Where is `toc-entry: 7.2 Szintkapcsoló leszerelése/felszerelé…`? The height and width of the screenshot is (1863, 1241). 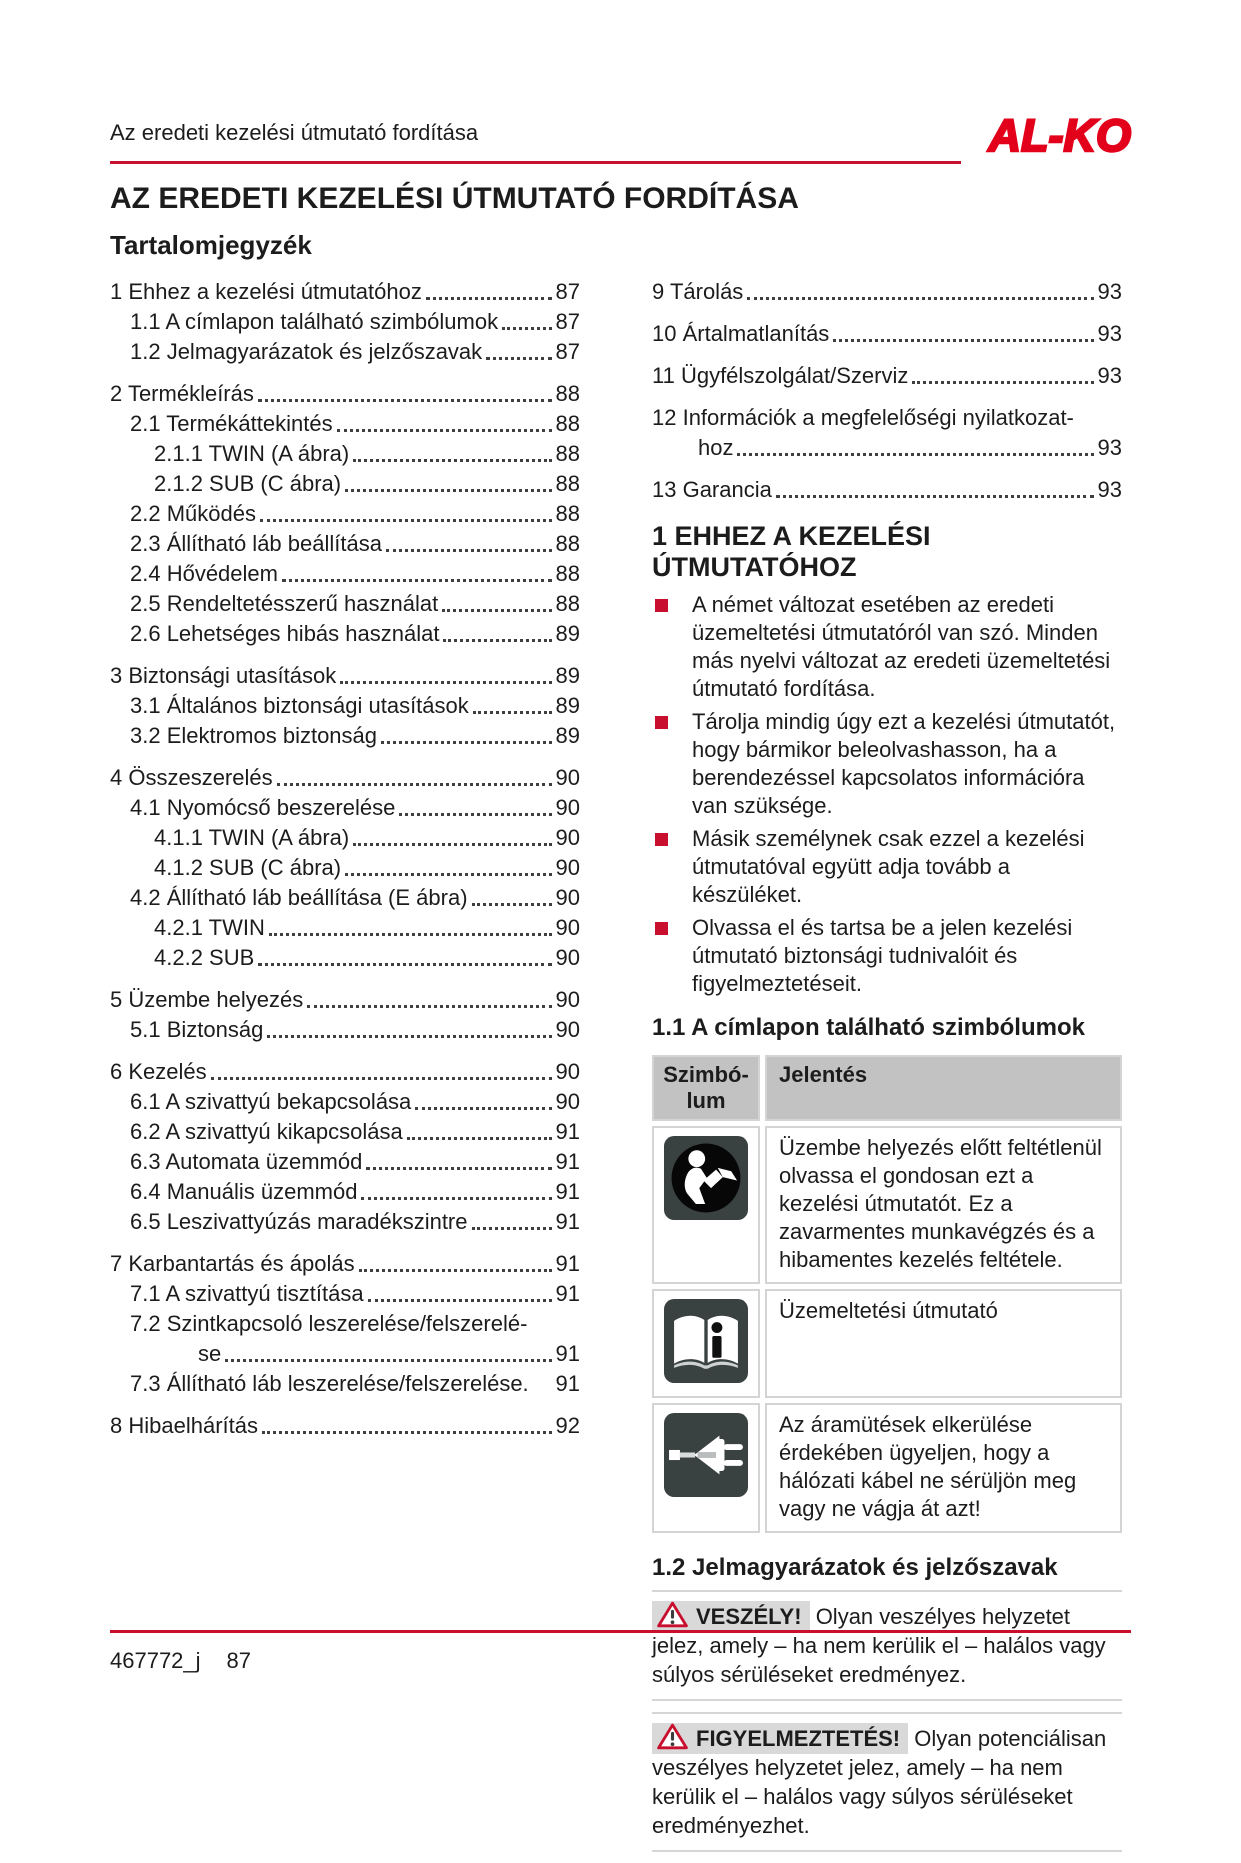
toc-entry: 7.2 Szintkapcsoló leszerelése/felszerelé… is located at coordinates (345, 1339).